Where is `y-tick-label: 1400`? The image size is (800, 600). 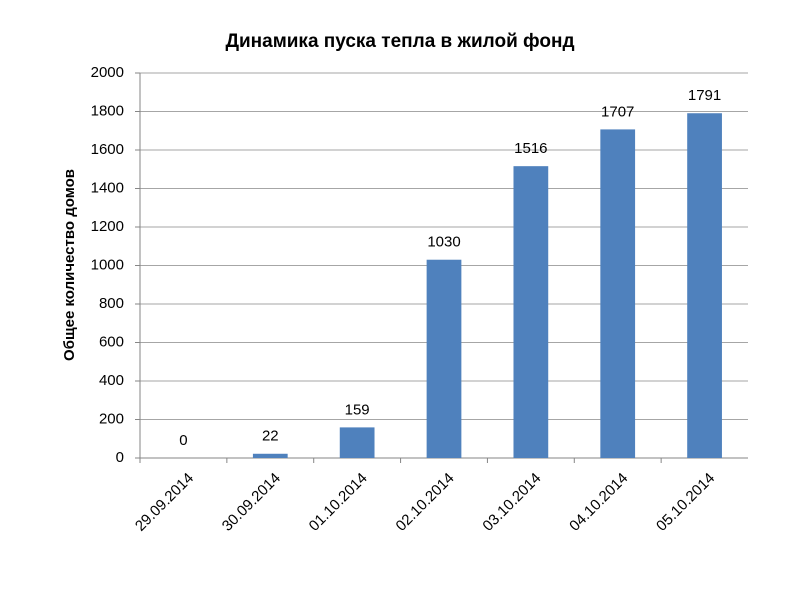
y-tick-label: 1400 is located at coordinates (107, 187).